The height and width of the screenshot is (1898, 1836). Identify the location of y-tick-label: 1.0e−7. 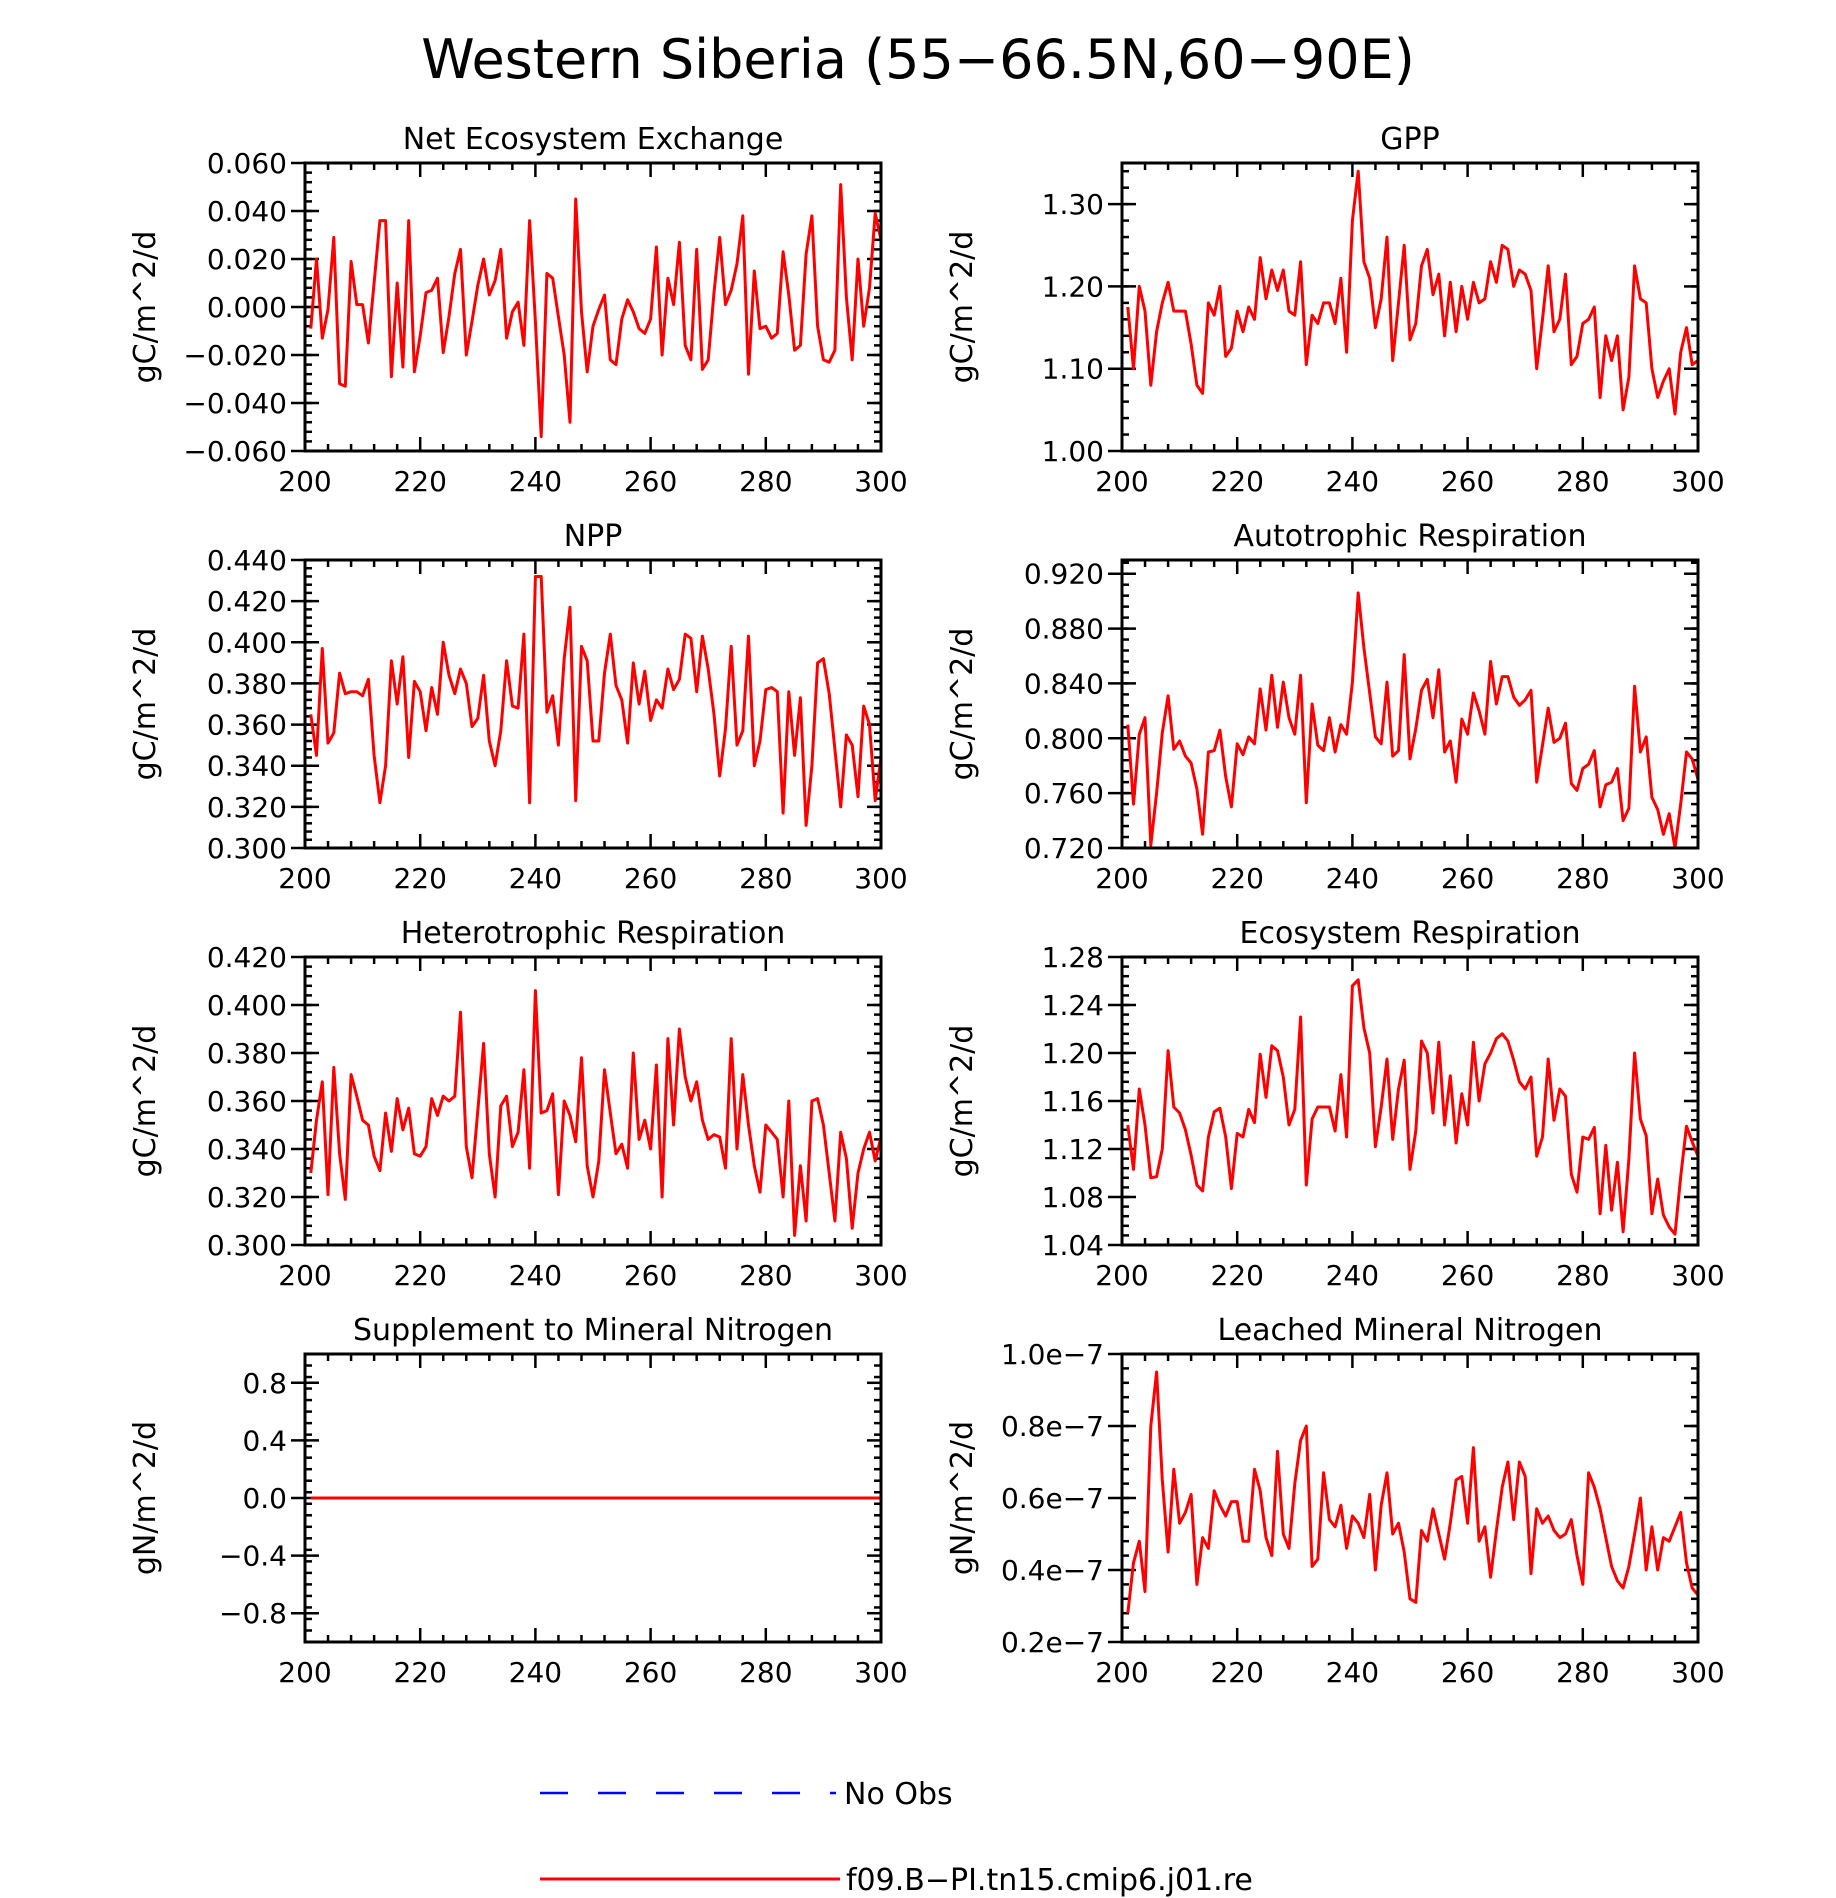
(1052, 1354).